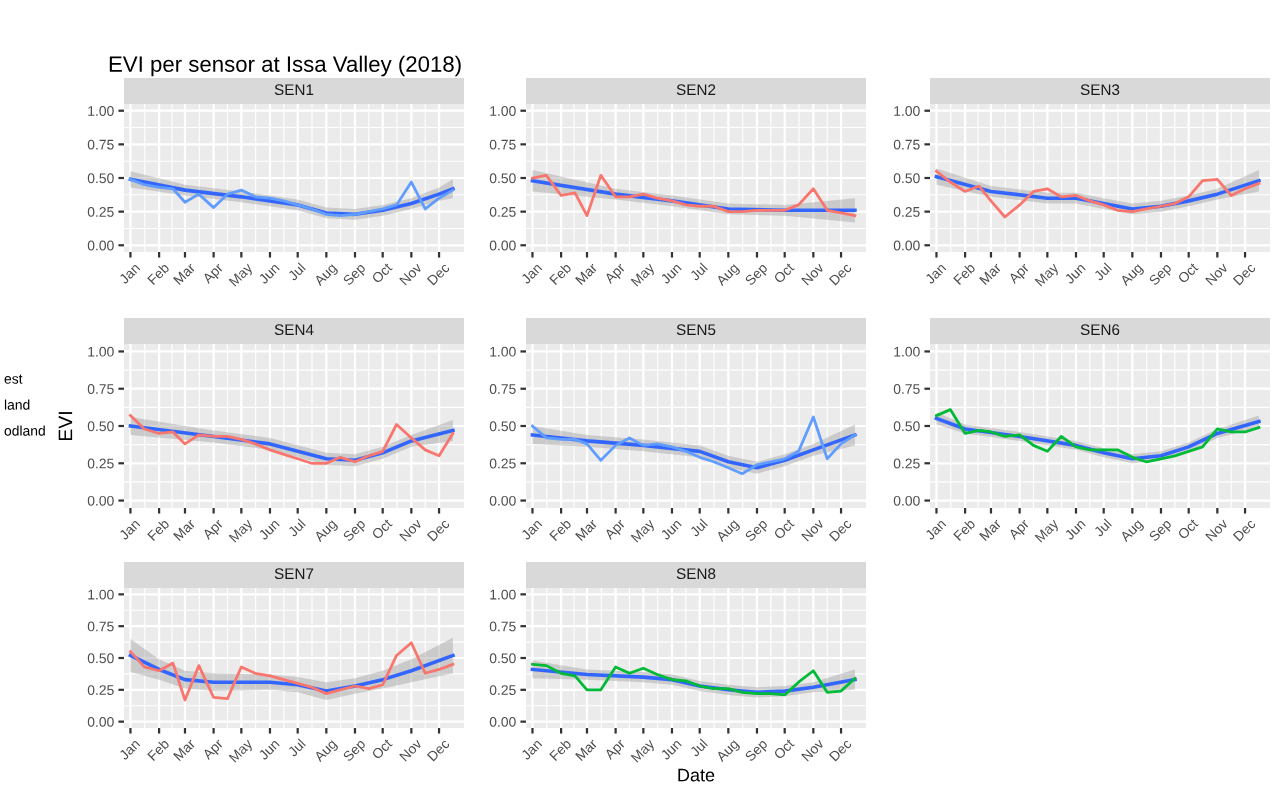  I want to click on y-axis-title: EVI, so click(65, 426).